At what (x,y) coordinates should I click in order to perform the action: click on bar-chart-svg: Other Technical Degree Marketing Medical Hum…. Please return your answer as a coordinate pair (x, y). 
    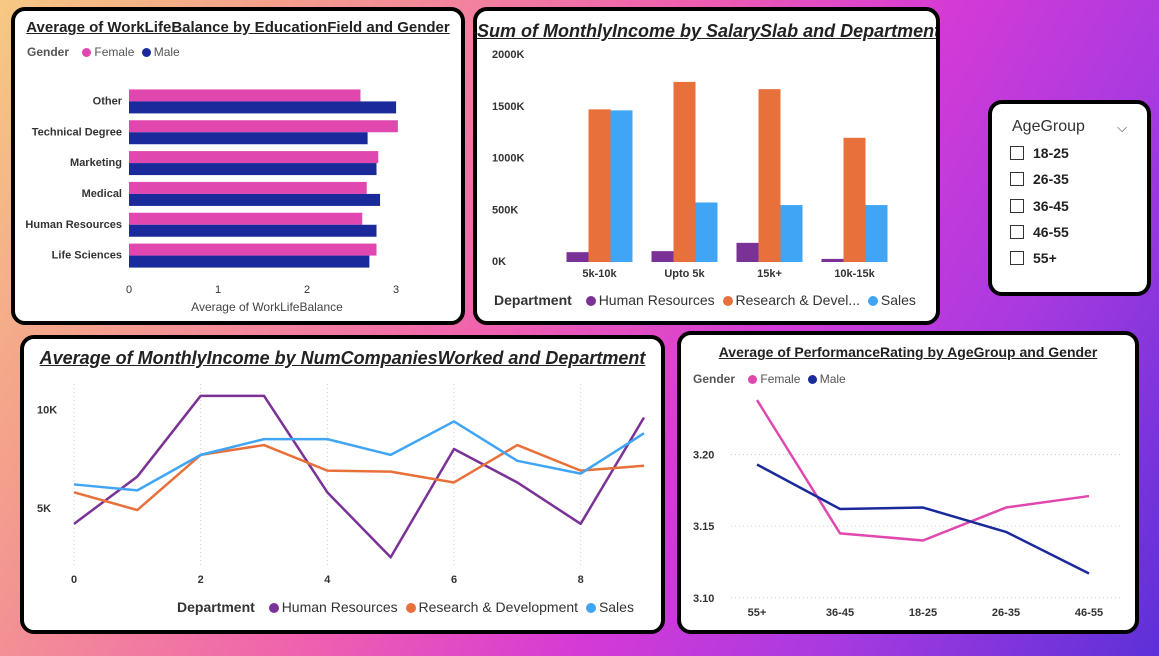
    Looking at the image, I should click on (212, 201).